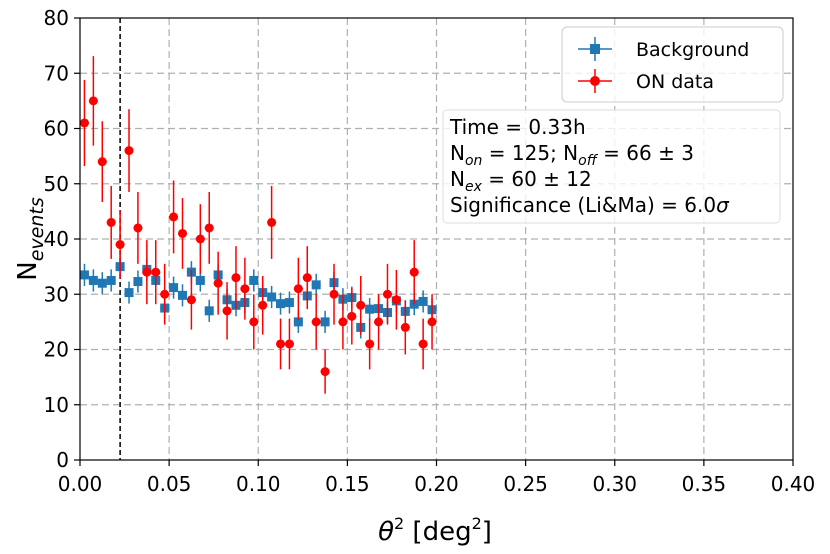 Image resolution: width=830 pixels, height=554 pixels. What do you see at coordinates (517, 127) in the screenshot?
I see `info-time: Time = 0.33h` at bounding box center [517, 127].